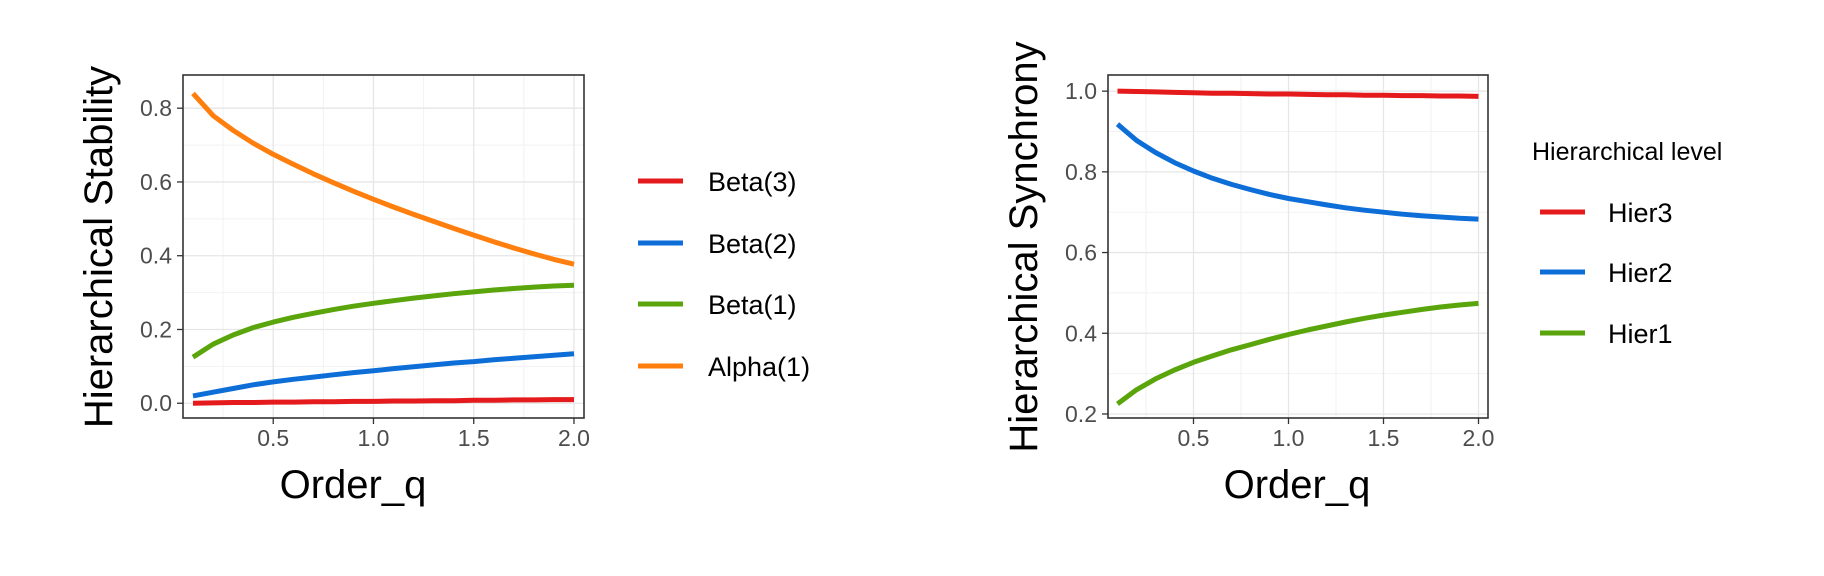 Image resolution: width=1824 pixels, height=576 pixels. Describe the element at coordinates (1298, 93) in the screenshot. I see `series-line-hier3` at that location.